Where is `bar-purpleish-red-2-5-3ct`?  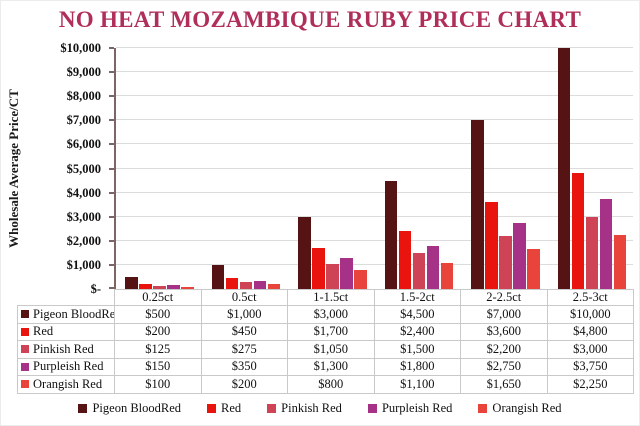 bar-purpleish-red-2-5-3ct is located at coordinates (605, 243).